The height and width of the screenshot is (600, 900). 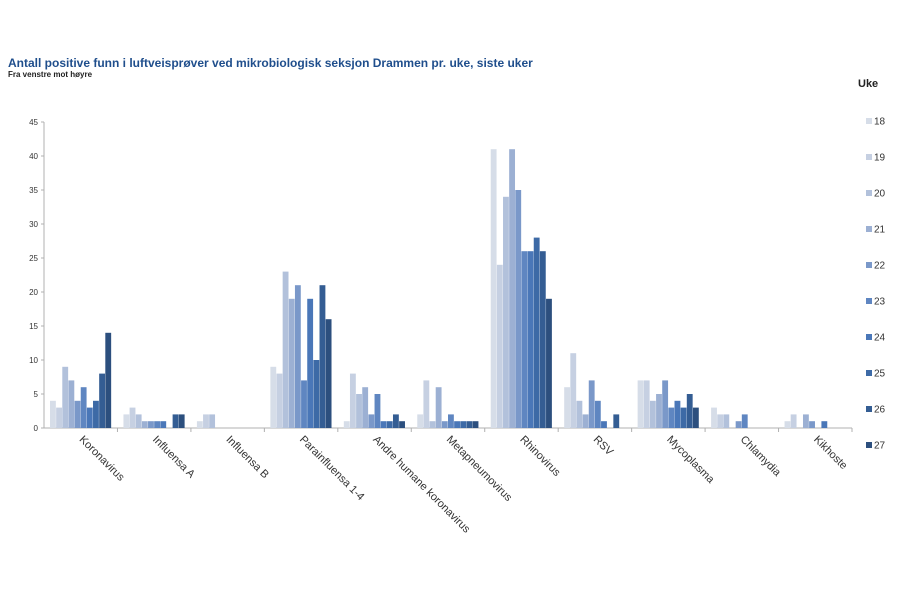 I want to click on y-tick-label: 40, so click(x=33, y=156).